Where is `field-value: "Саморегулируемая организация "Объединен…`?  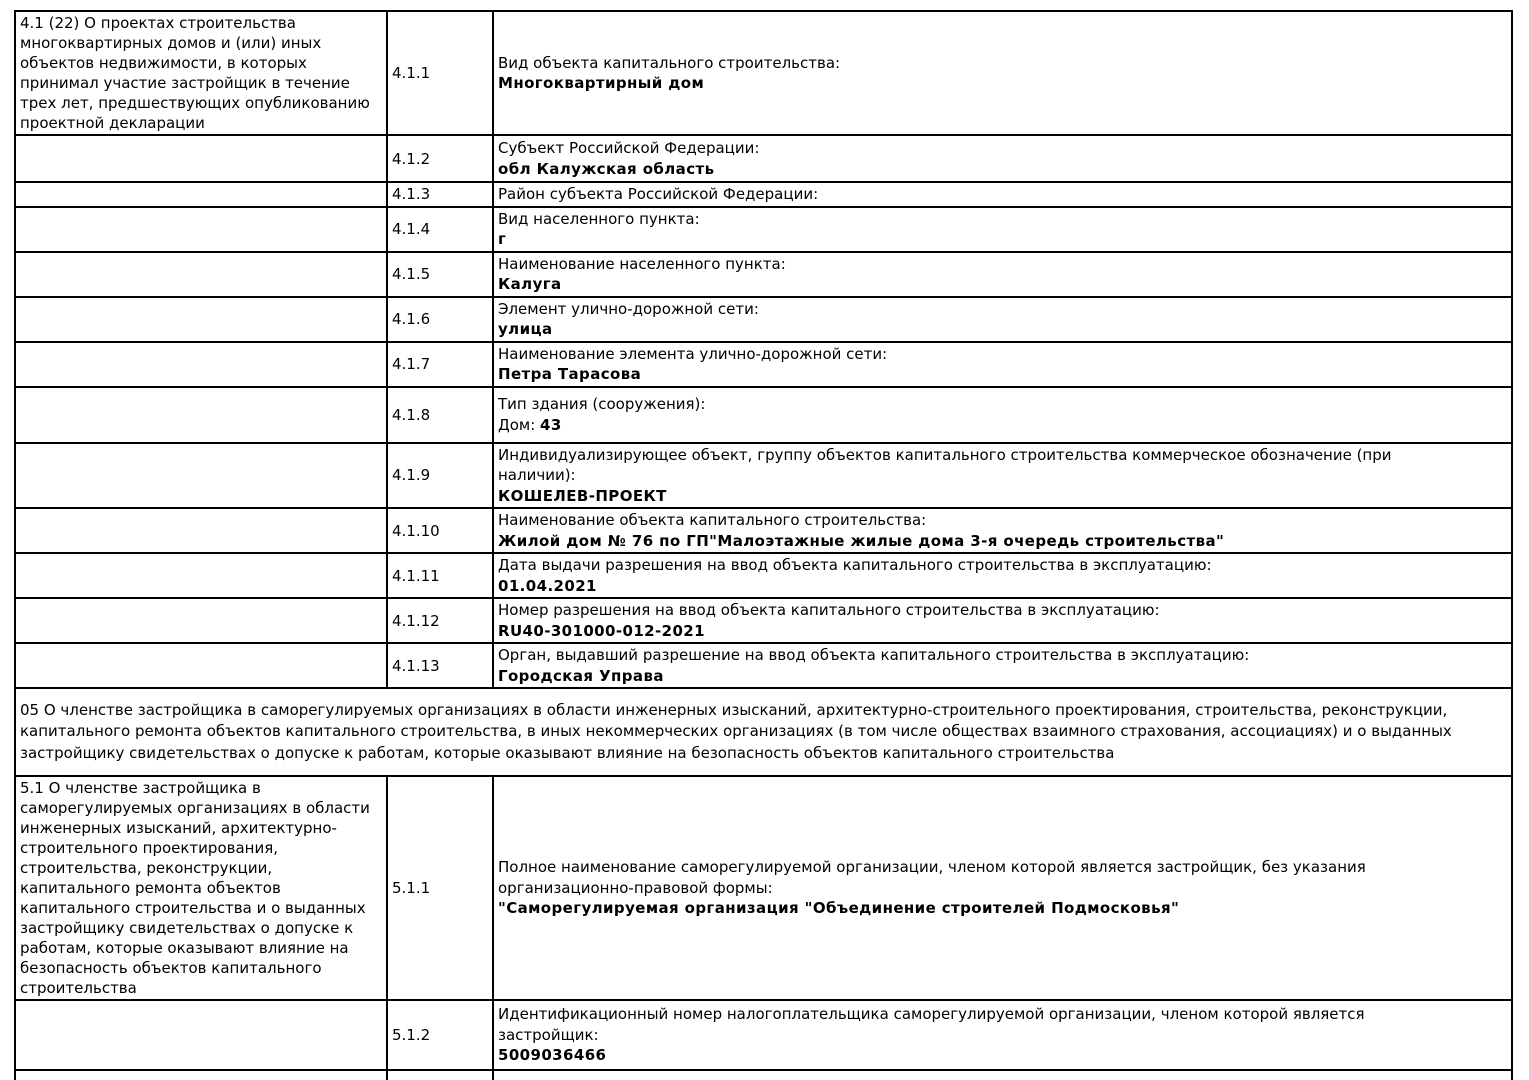
field-value: "Саморегулируемая организация "Объединен… is located at coordinates (839, 908).